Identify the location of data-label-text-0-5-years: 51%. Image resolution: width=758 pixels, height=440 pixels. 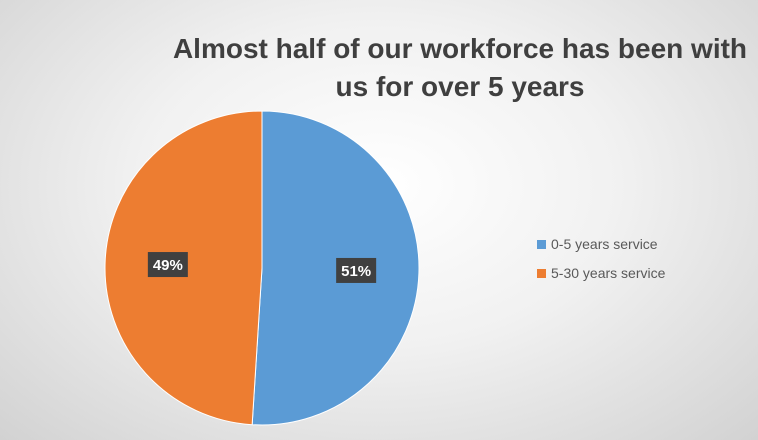
(356, 271).